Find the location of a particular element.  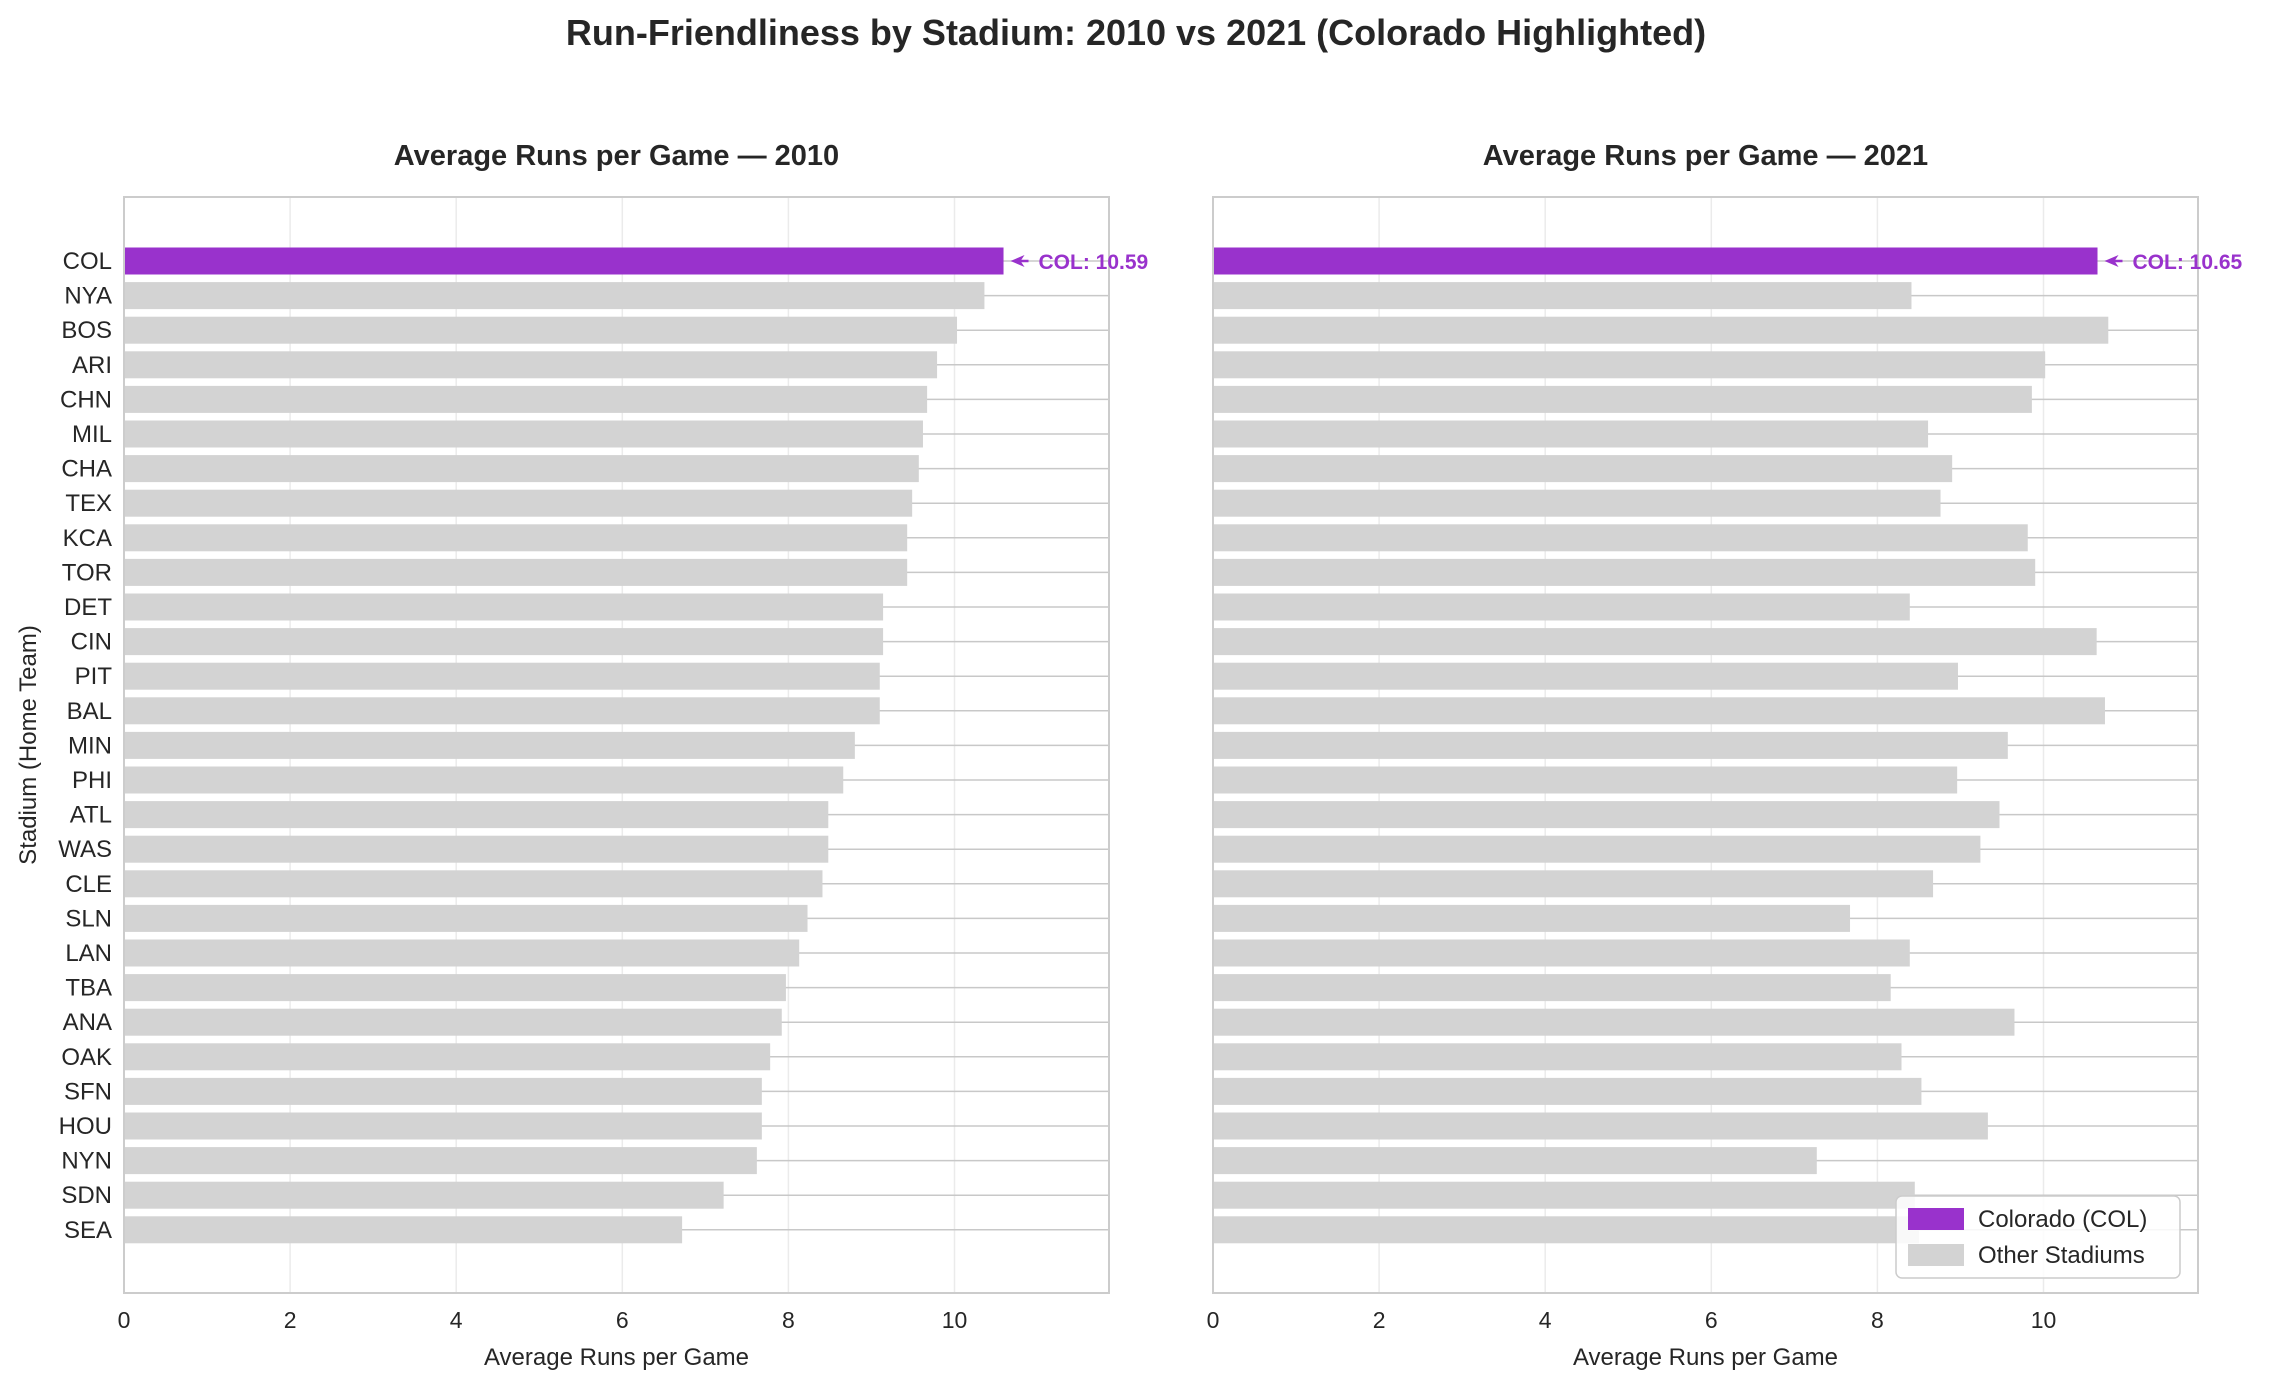

category-label: BOS is located at coordinates (86, 330).